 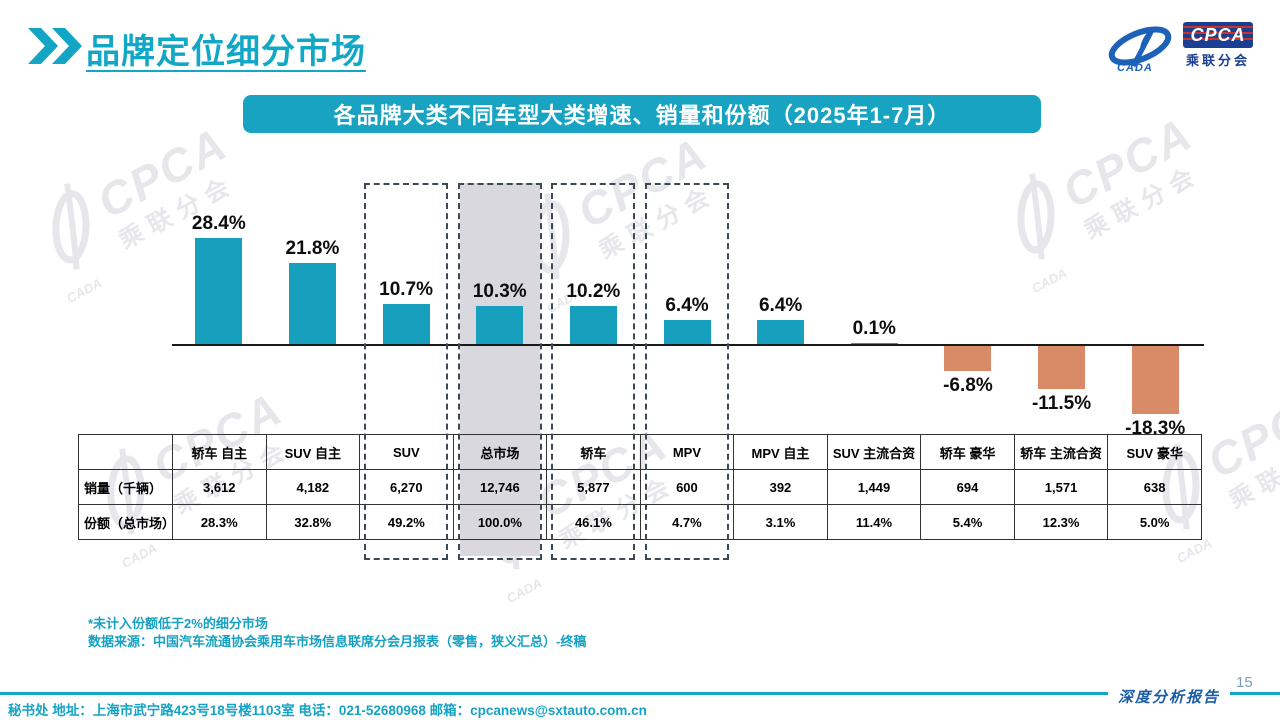 I want to click on table-cell: 4.7%, so click(x=687, y=522).